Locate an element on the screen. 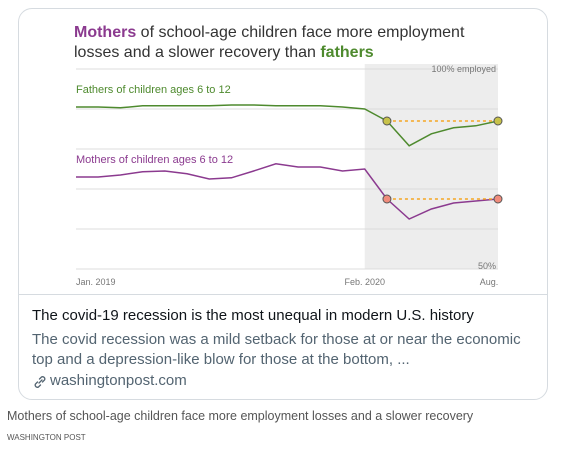 This screenshot has height=451, width=569. title-part: fathers is located at coordinates (347, 52).